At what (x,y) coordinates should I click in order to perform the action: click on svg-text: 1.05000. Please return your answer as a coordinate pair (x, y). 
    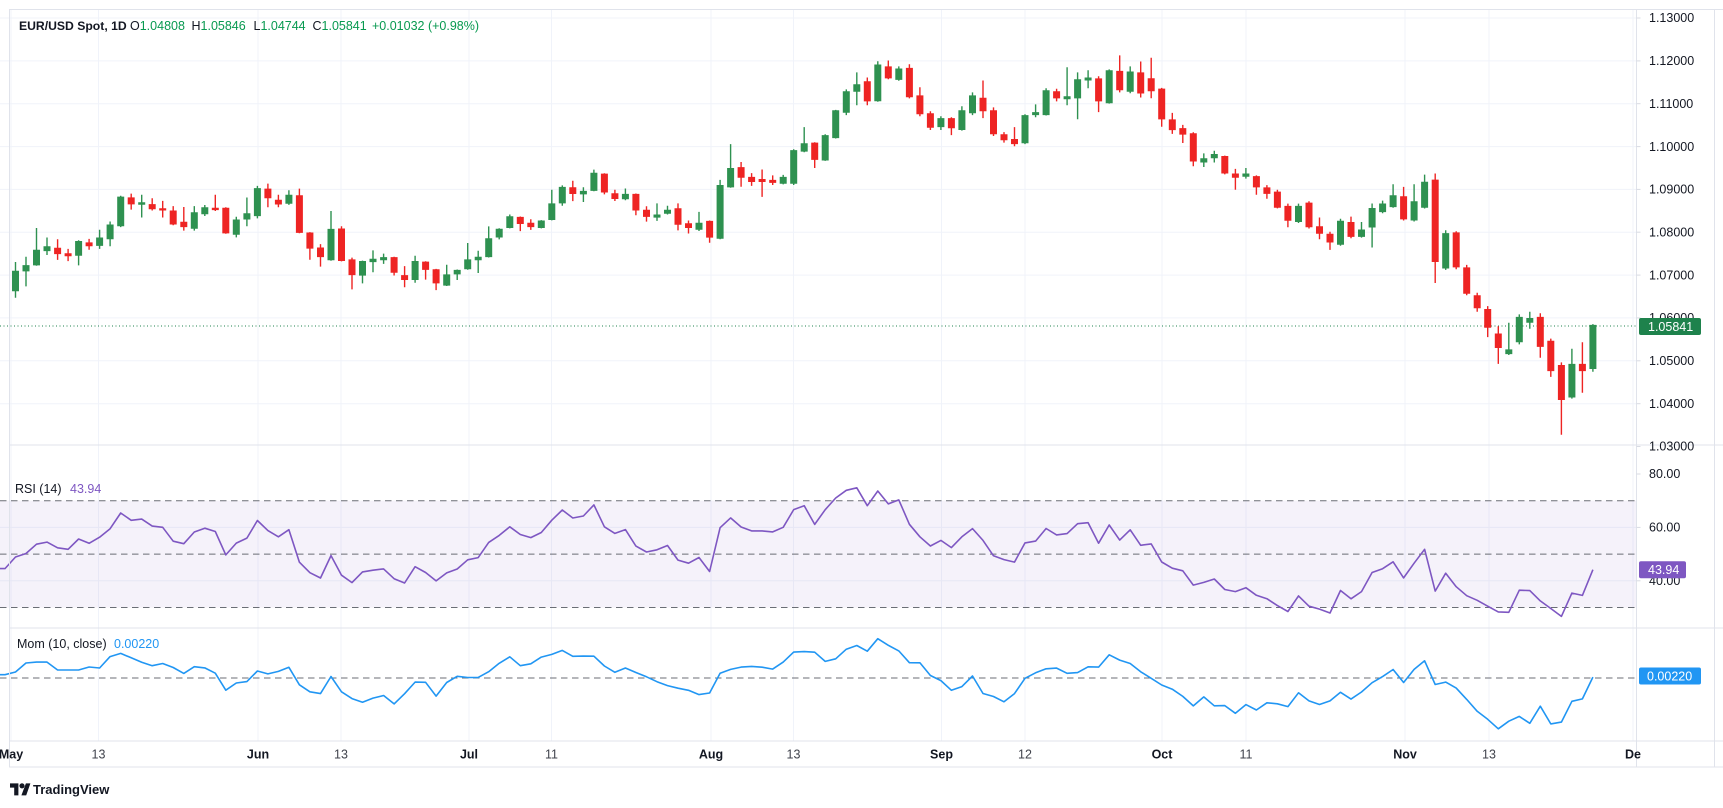
    Looking at the image, I should click on (1671, 361).